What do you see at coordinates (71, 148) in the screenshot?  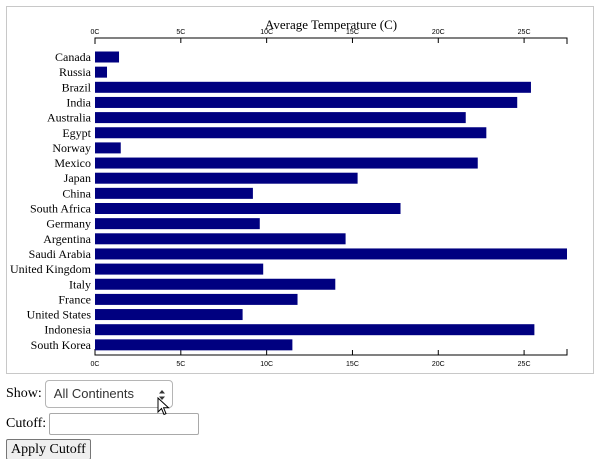 I see `category-label: Norway` at bounding box center [71, 148].